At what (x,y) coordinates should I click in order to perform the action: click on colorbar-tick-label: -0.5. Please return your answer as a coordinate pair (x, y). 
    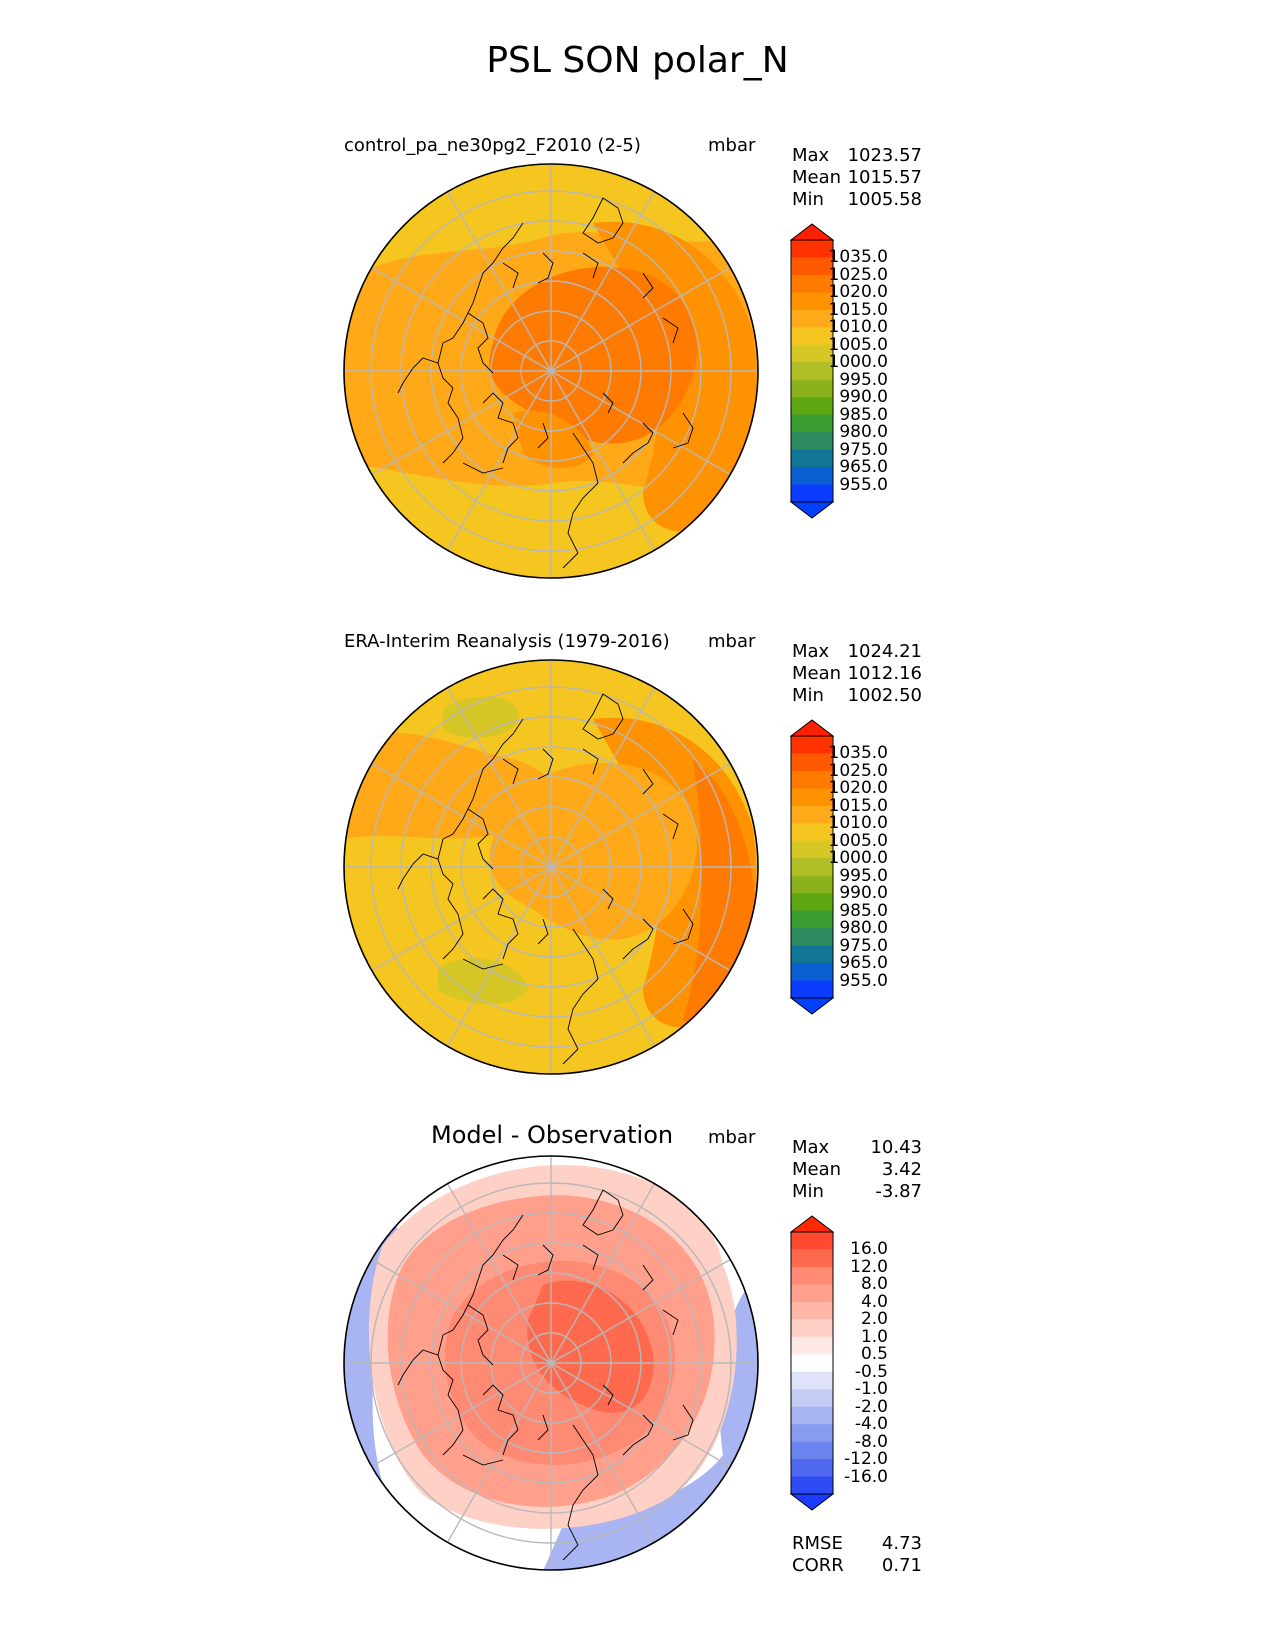
    Looking at the image, I should click on (871, 1371).